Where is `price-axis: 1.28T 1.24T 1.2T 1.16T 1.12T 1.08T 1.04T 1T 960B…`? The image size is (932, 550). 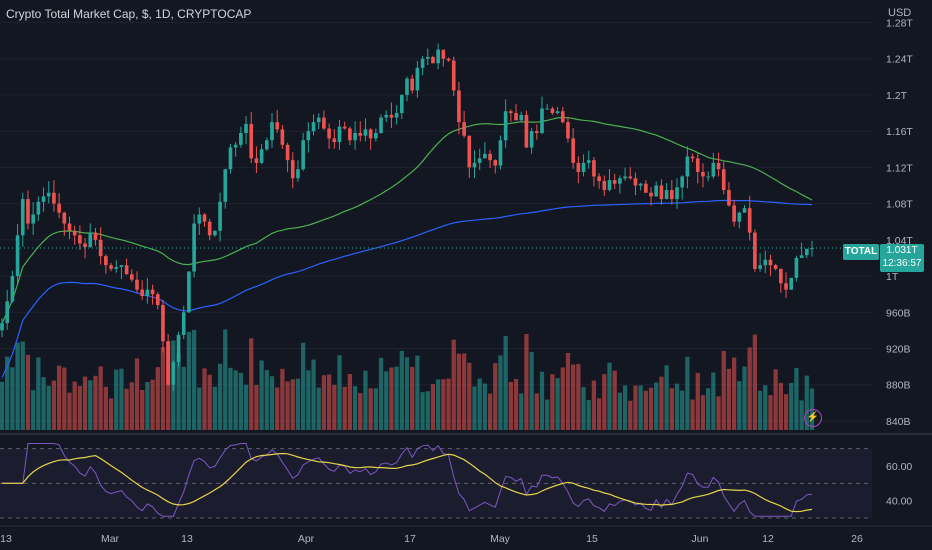 price-axis: 1.28T 1.24T 1.2T 1.16T 1.12T 1.08T 1.04T 1T 960B… is located at coordinates (899, 223).